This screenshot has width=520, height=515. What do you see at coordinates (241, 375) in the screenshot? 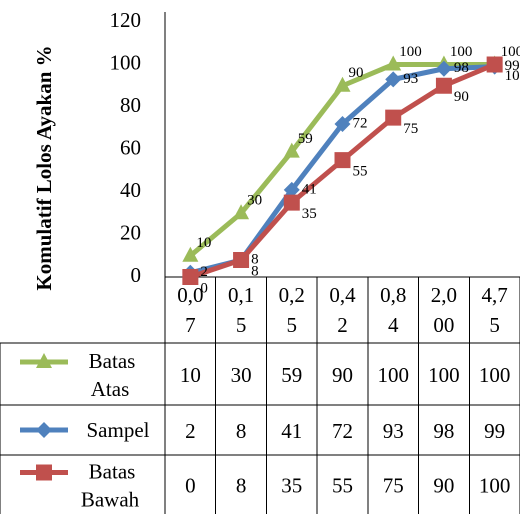
I see `table-cell-value: 30` at bounding box center [241, 375].